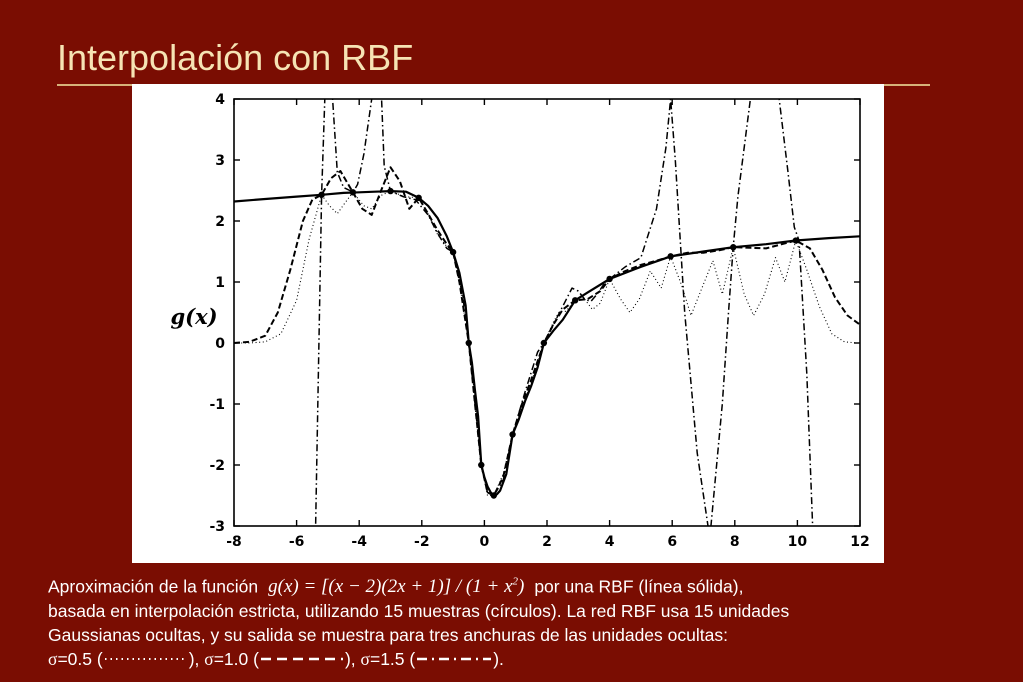 The width and height of the screenshot is (1023, 682). Describe the element at coordinates (217, 466) in the screenshot. I see `y-tick-label: -2` at that location.